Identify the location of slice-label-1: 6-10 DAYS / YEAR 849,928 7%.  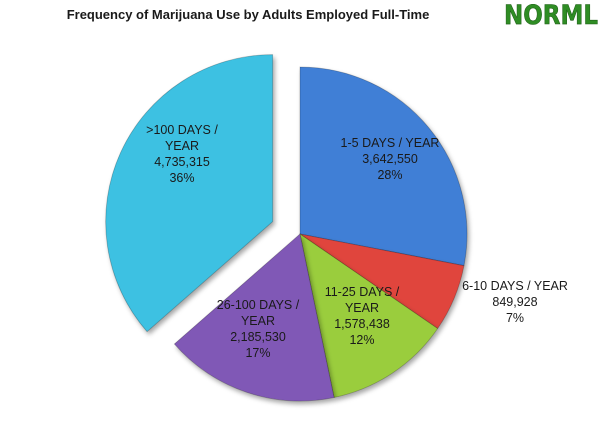
(515, 302).